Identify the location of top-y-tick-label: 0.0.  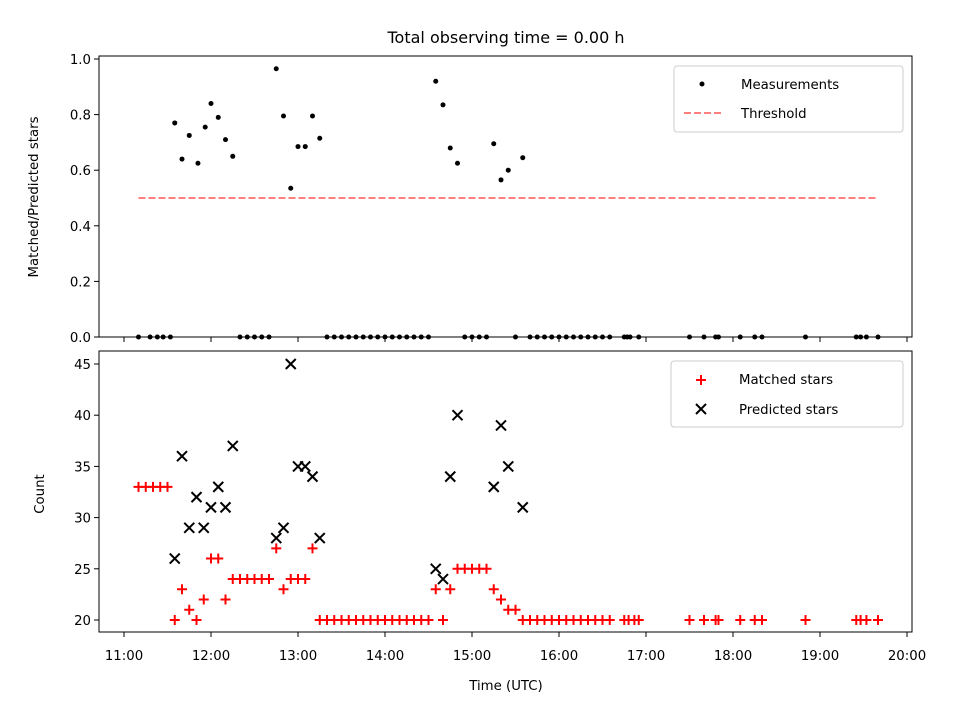
(80, 338).